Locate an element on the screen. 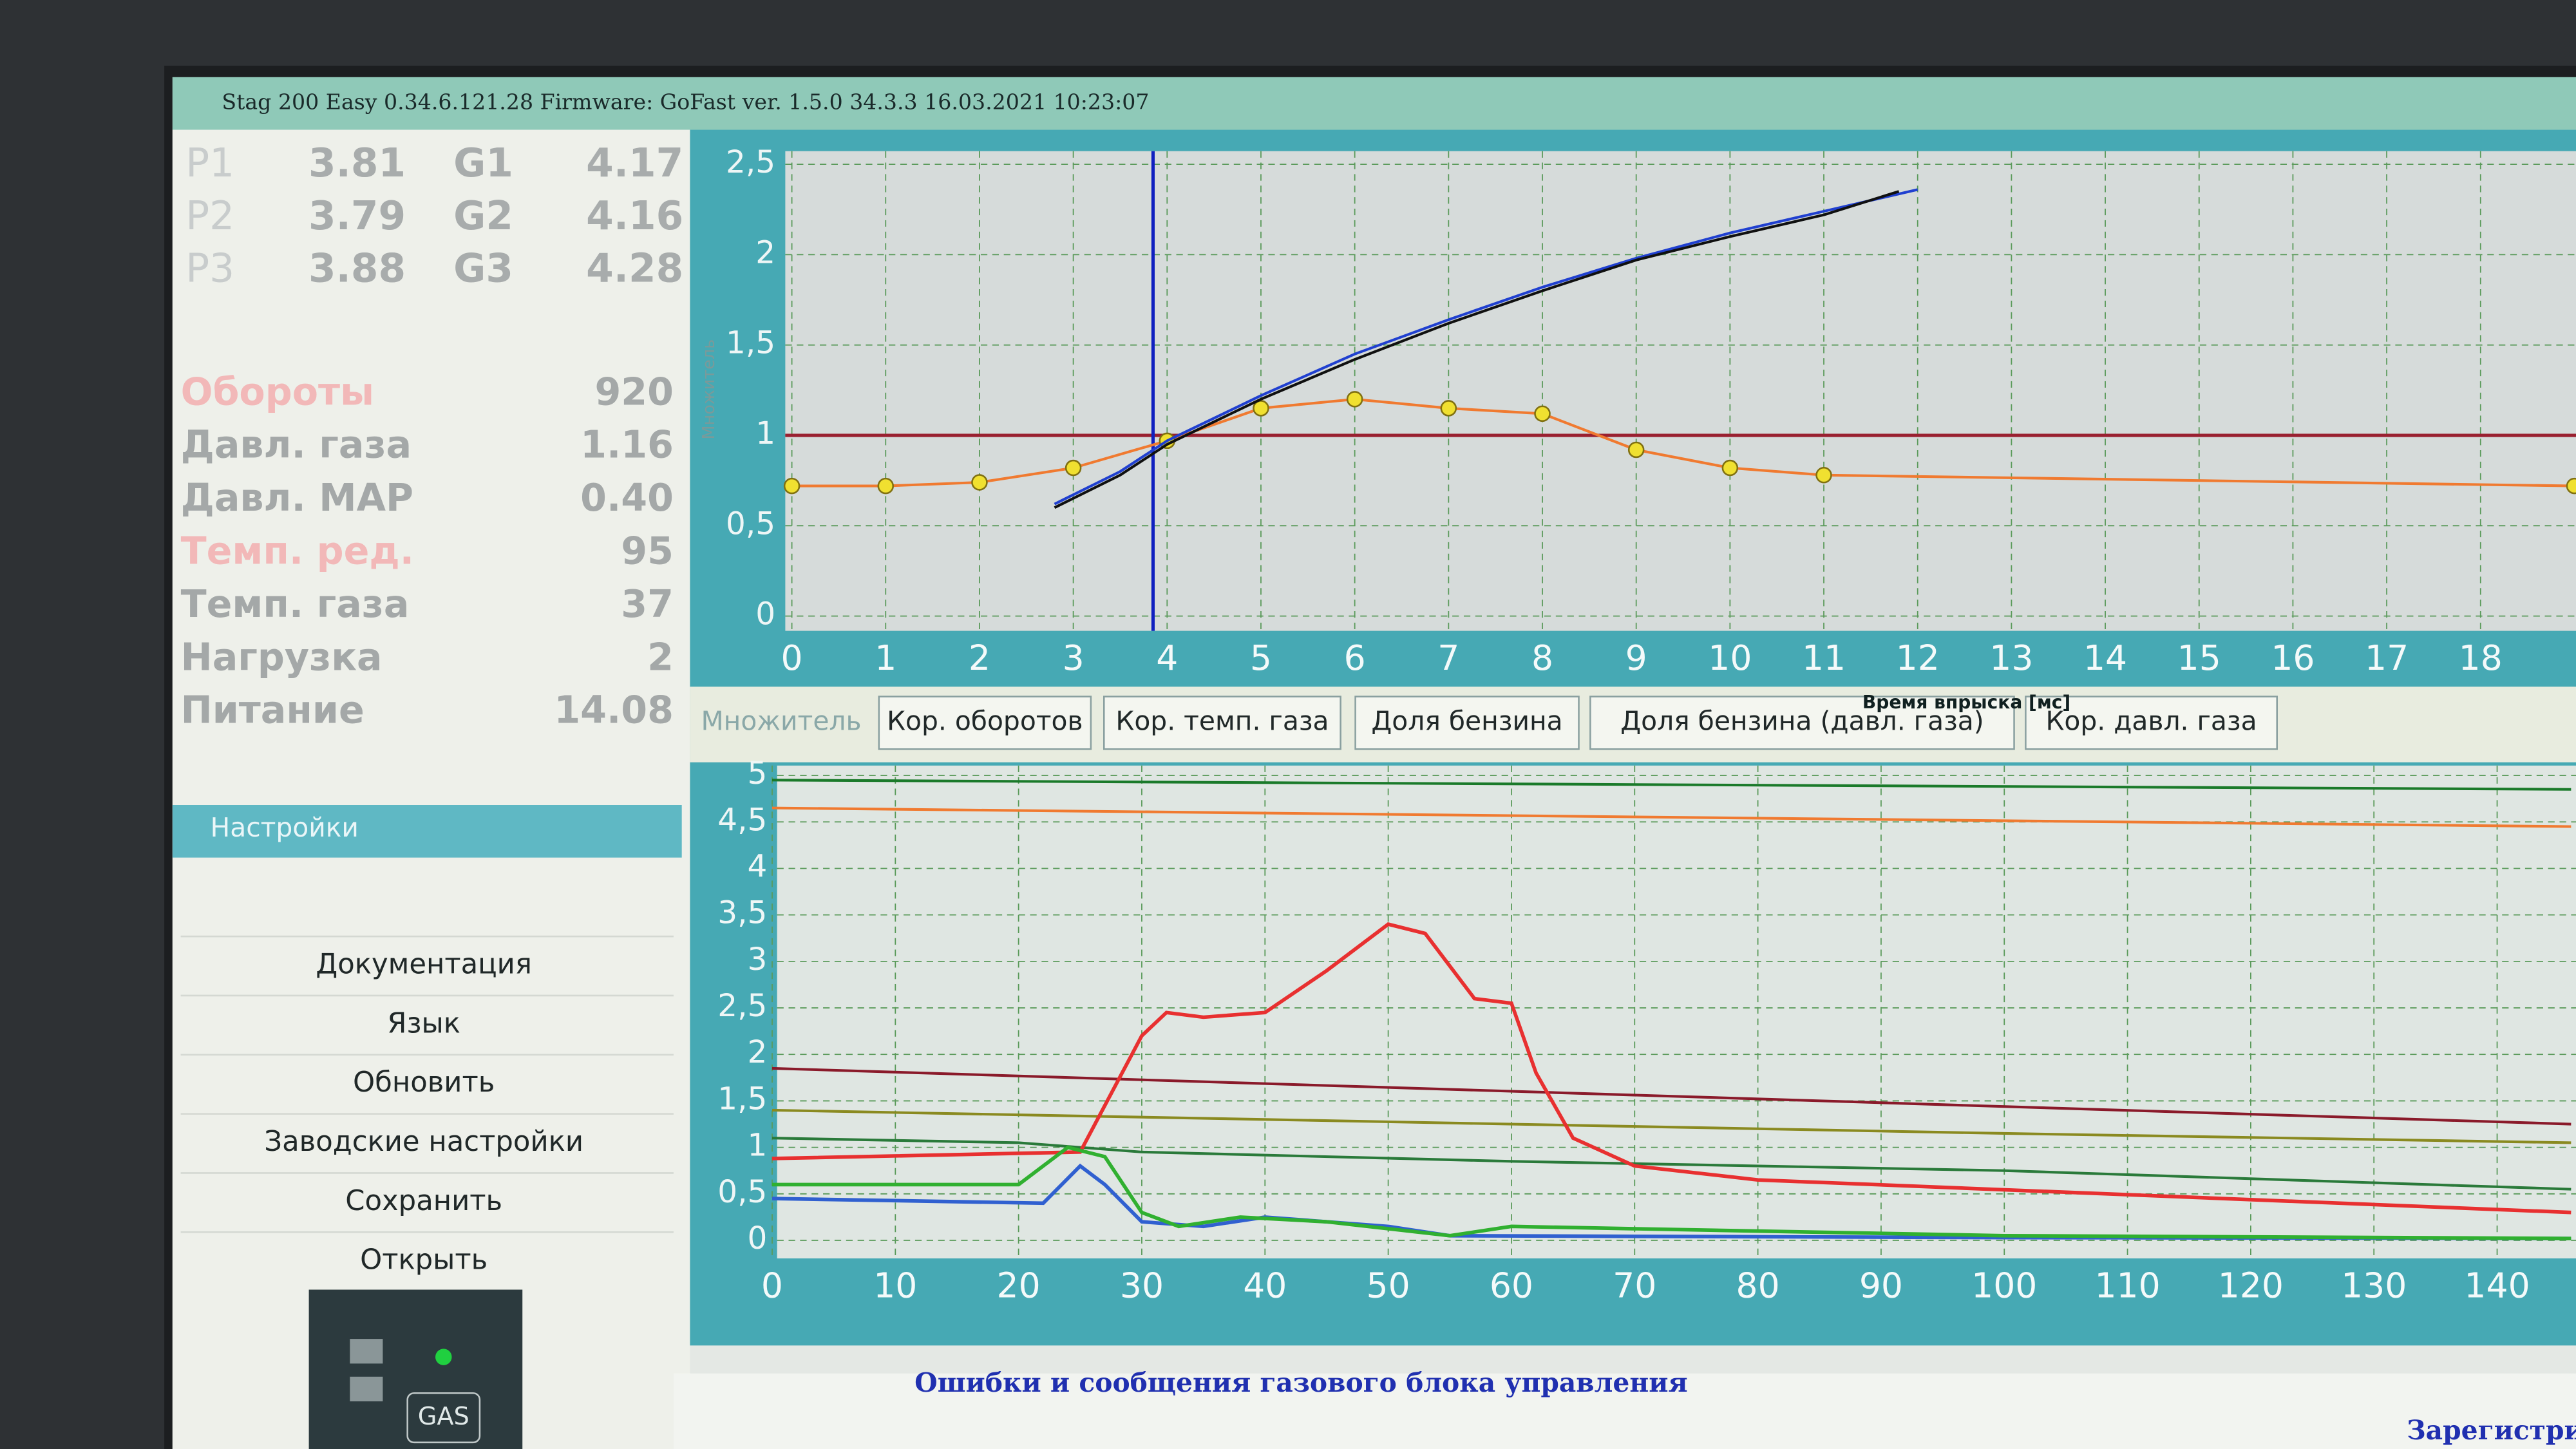  y-tick-label: 4,5 is located at coordinates (742, 820).